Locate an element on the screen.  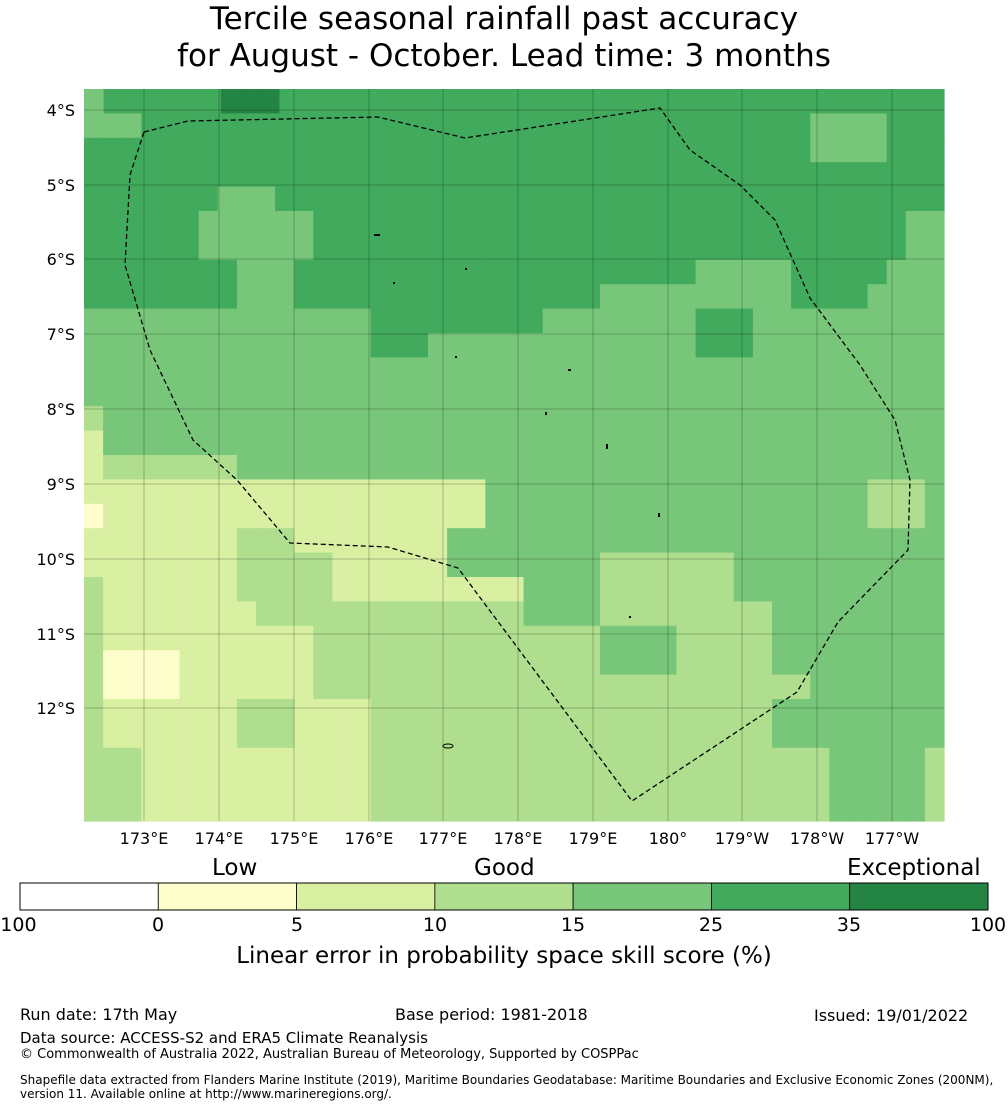
lat-tick-label: 10°S is located at coordinates (55, 559).